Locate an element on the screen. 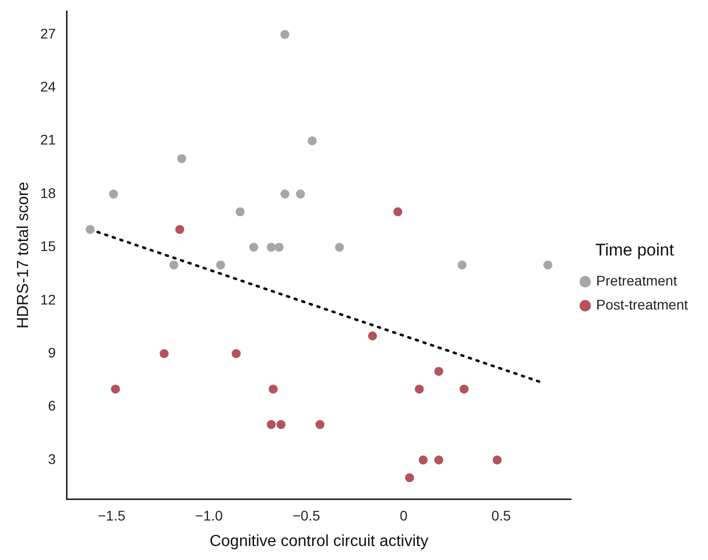 The height and width of the screenshot is (560, 708). y-tick-label: 3 is located at coordinates (52, 458).